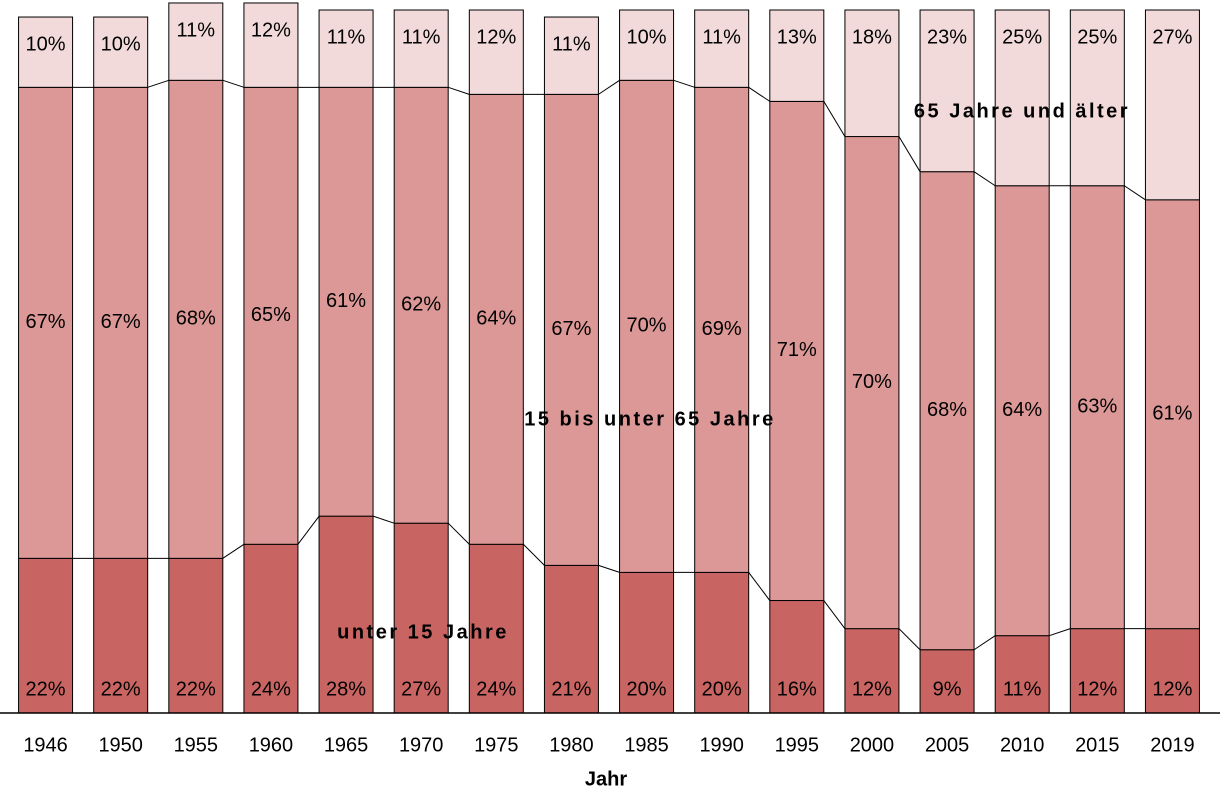  What do you see at coordinates (496, 745) in the screenshot?
I see `x-tick-label: 1975` at bounding box center [496, 745].